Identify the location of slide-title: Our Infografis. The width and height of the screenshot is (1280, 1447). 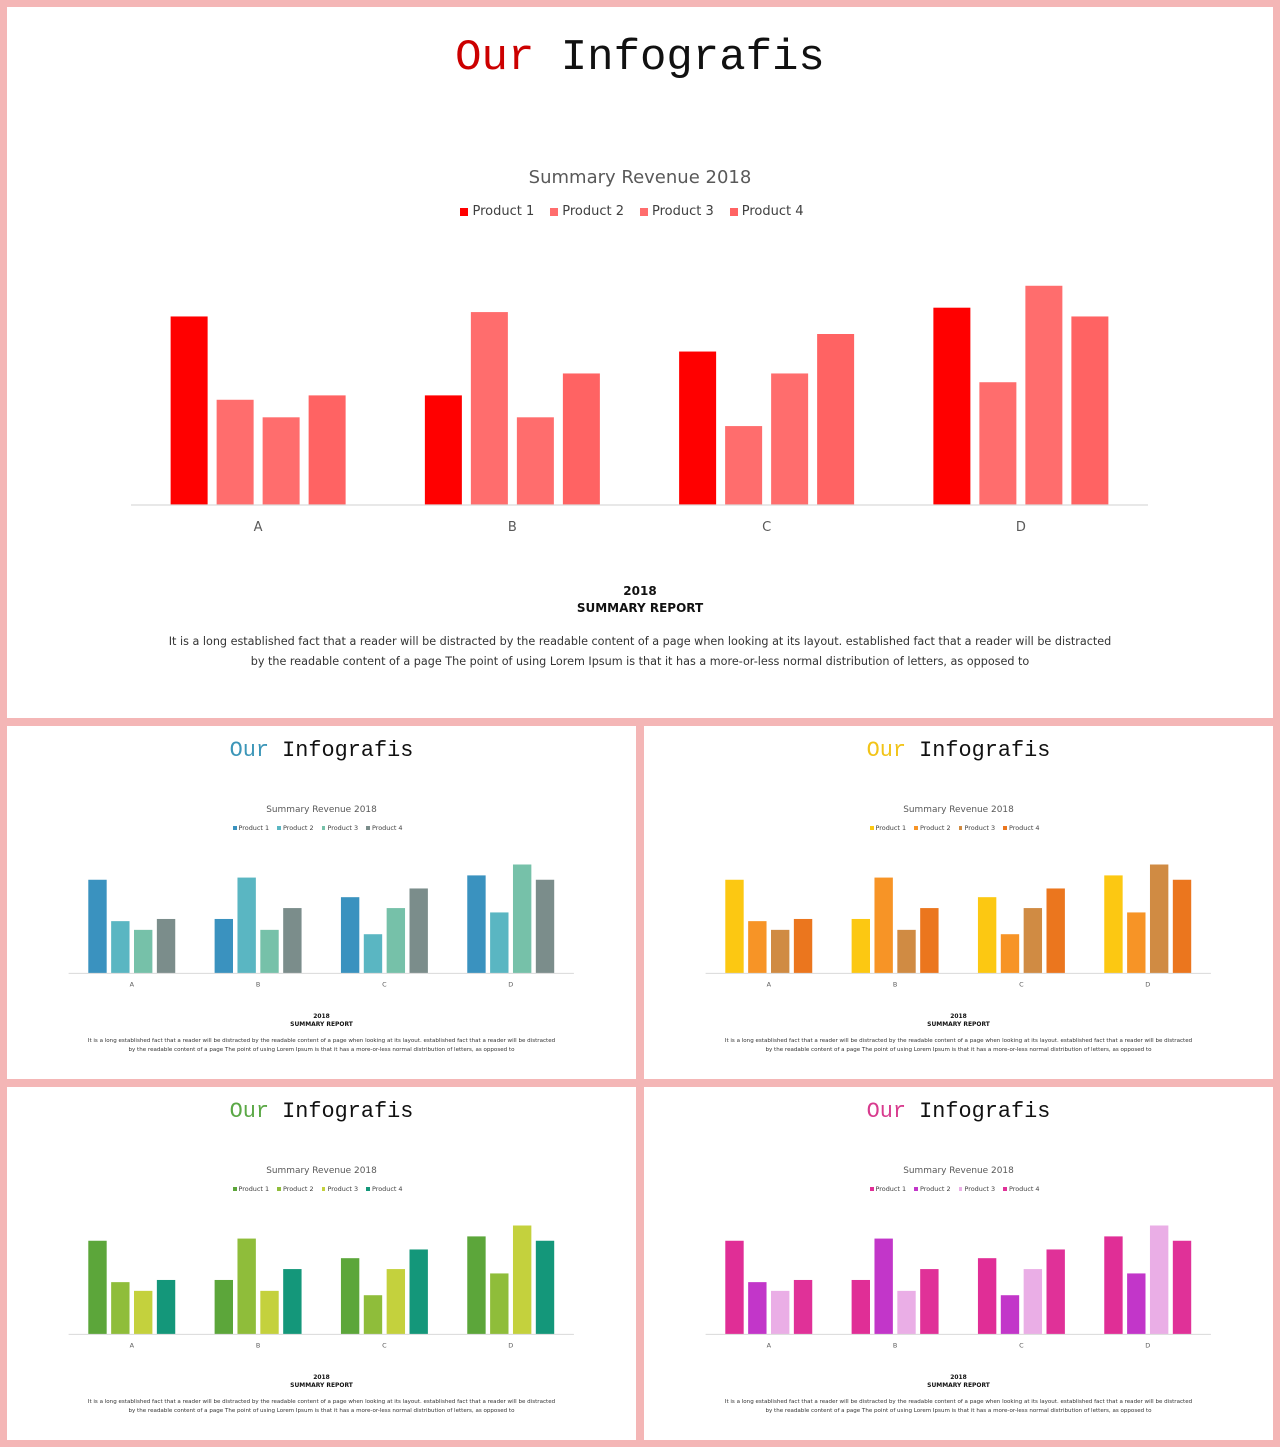
(321, 1111).